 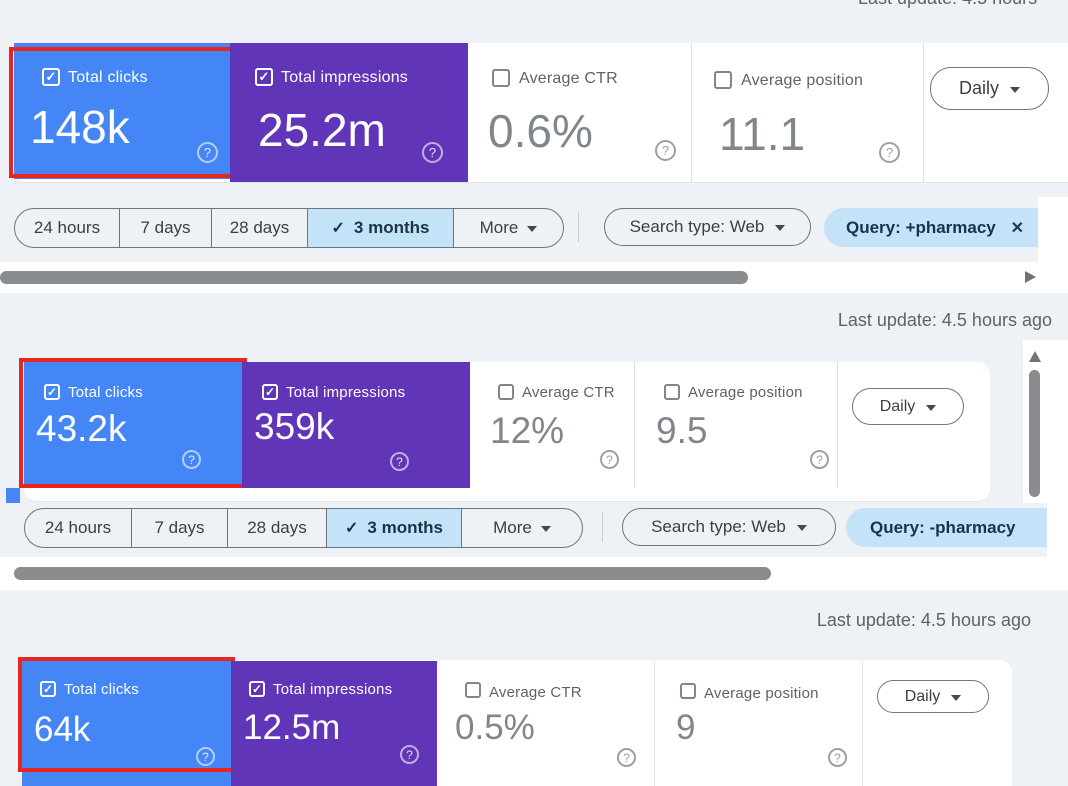 I want to click on average-ctr-card: Average CTR 0.6%, so click(x=579, y=112).